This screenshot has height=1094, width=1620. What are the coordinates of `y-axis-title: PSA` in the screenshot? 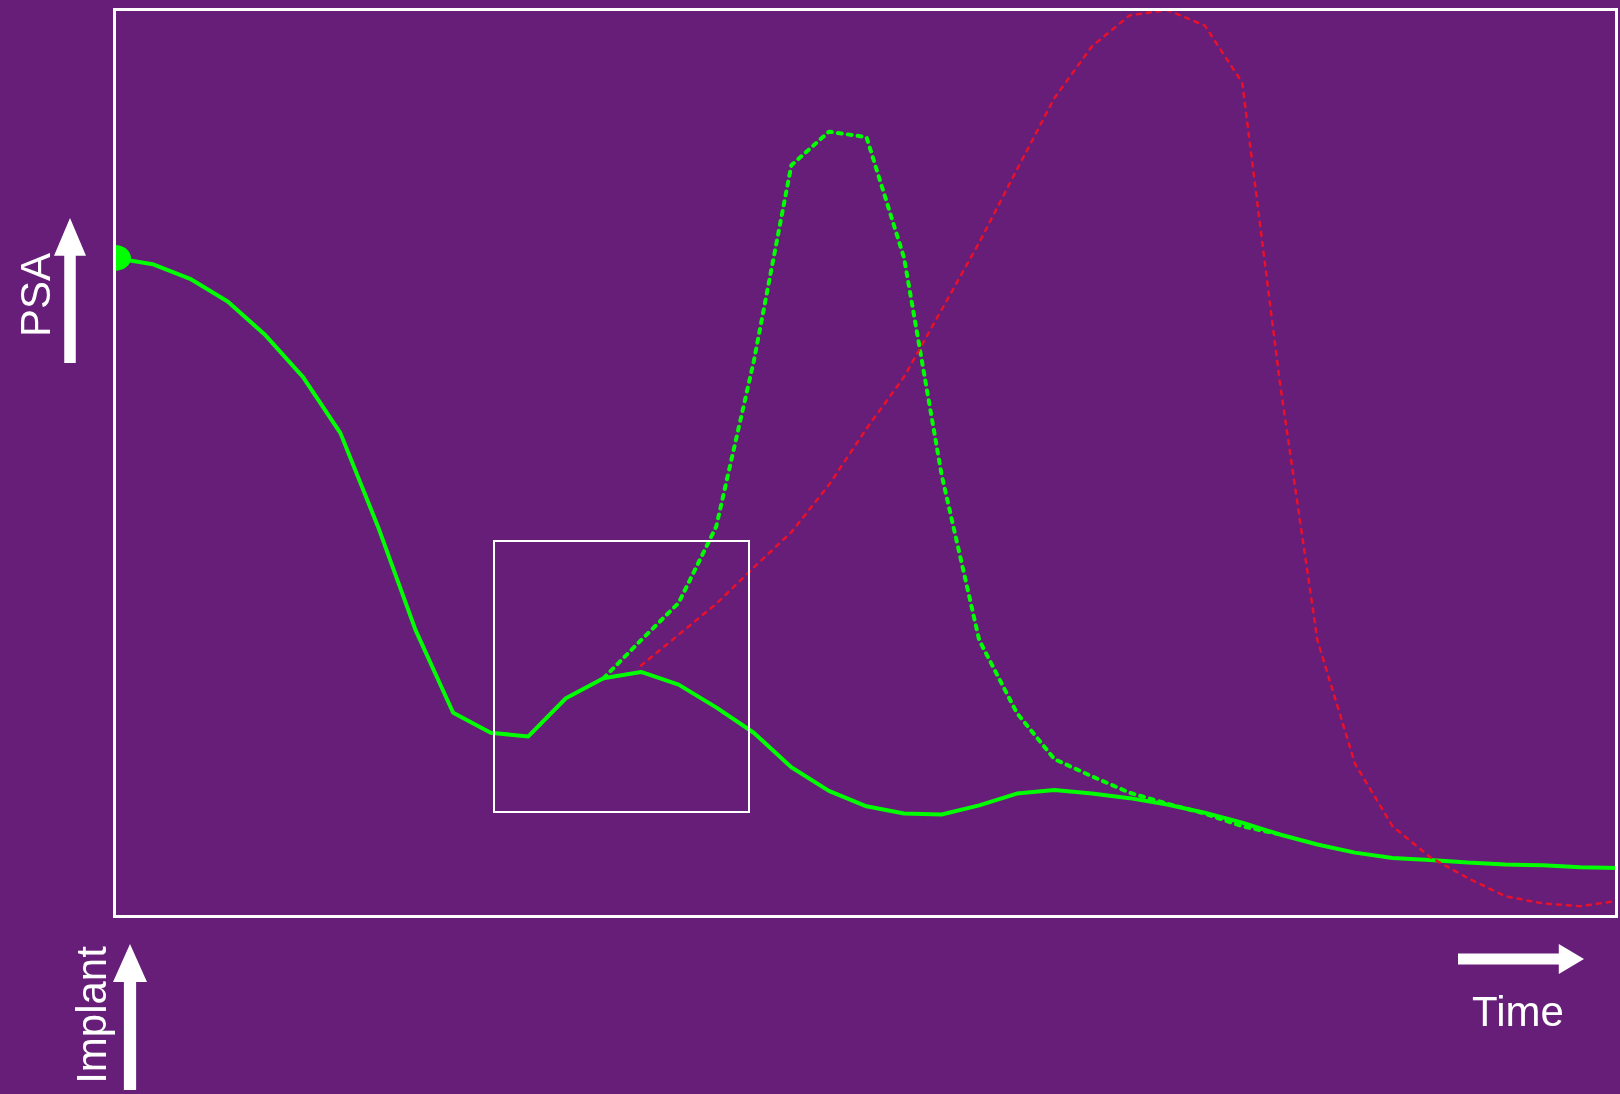 It's located at (36, 295).